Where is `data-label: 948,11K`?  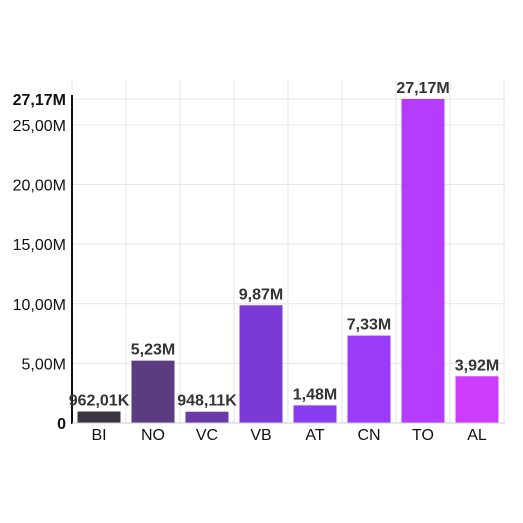
data-label: 948,11K is located at coordinates (207, 401).